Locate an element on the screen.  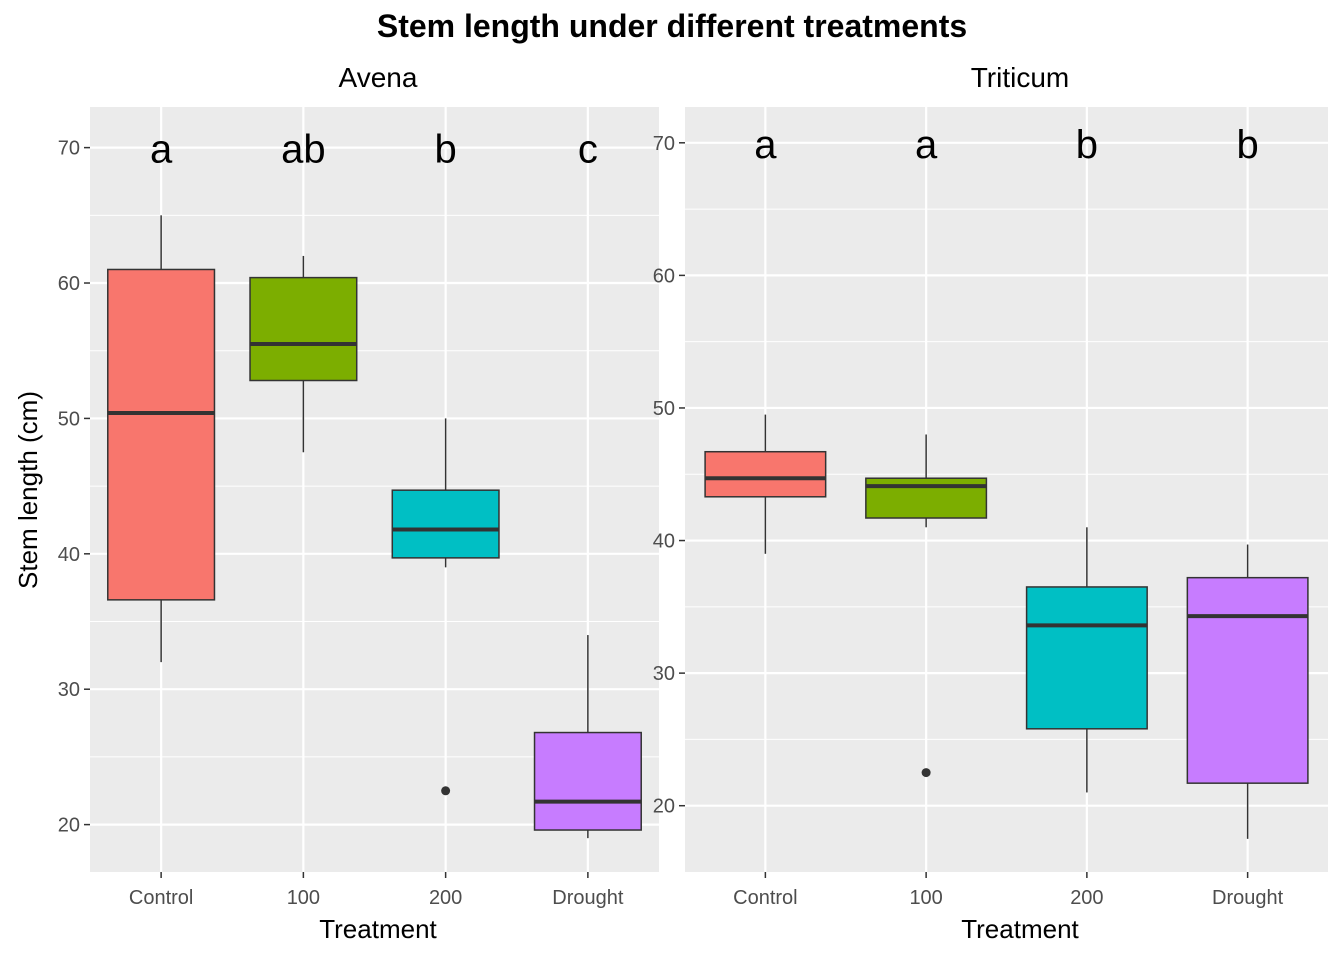
significance-letter: ab is located at coordinates (303, 150).